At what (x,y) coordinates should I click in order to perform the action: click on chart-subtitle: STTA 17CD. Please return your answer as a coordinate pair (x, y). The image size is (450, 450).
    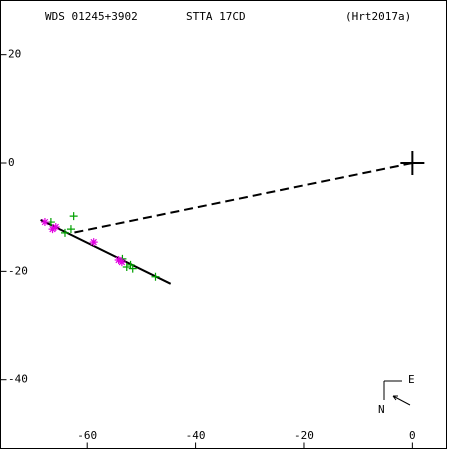
    Looking at the image, I should click on (216, 16).